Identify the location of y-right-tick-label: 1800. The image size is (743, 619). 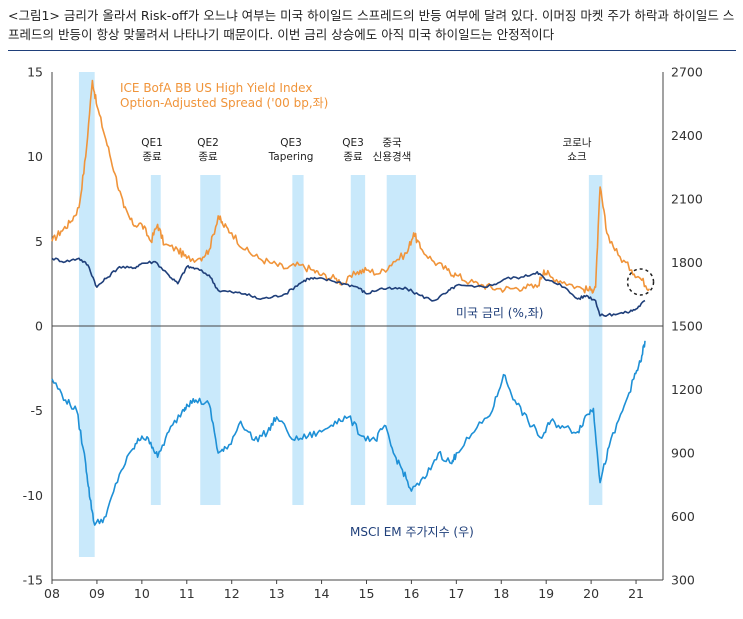
(687, 262).